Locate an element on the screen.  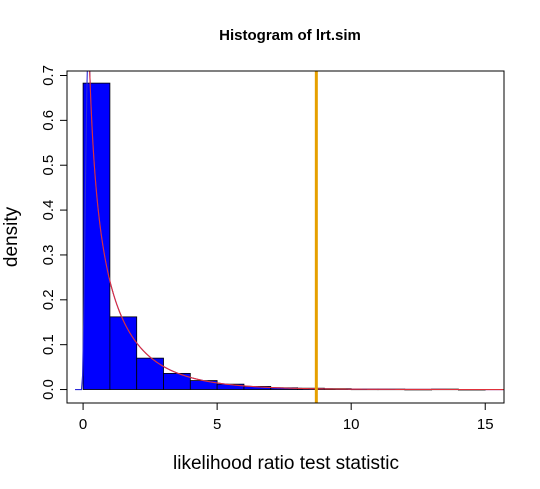
y-axis-label: density is located at coordinates (11, 236).